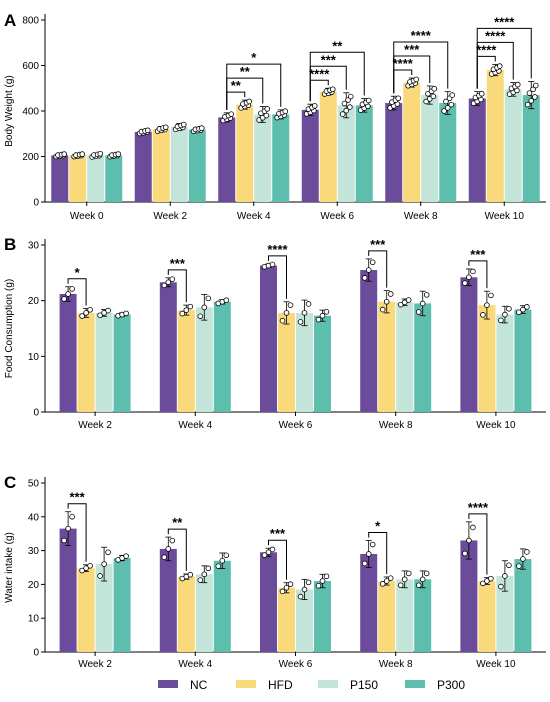  What do you see at coordinates (87, 216) in the screenshot?
I see `x-tick-label: Week 0` at bounding box center [87, 216].